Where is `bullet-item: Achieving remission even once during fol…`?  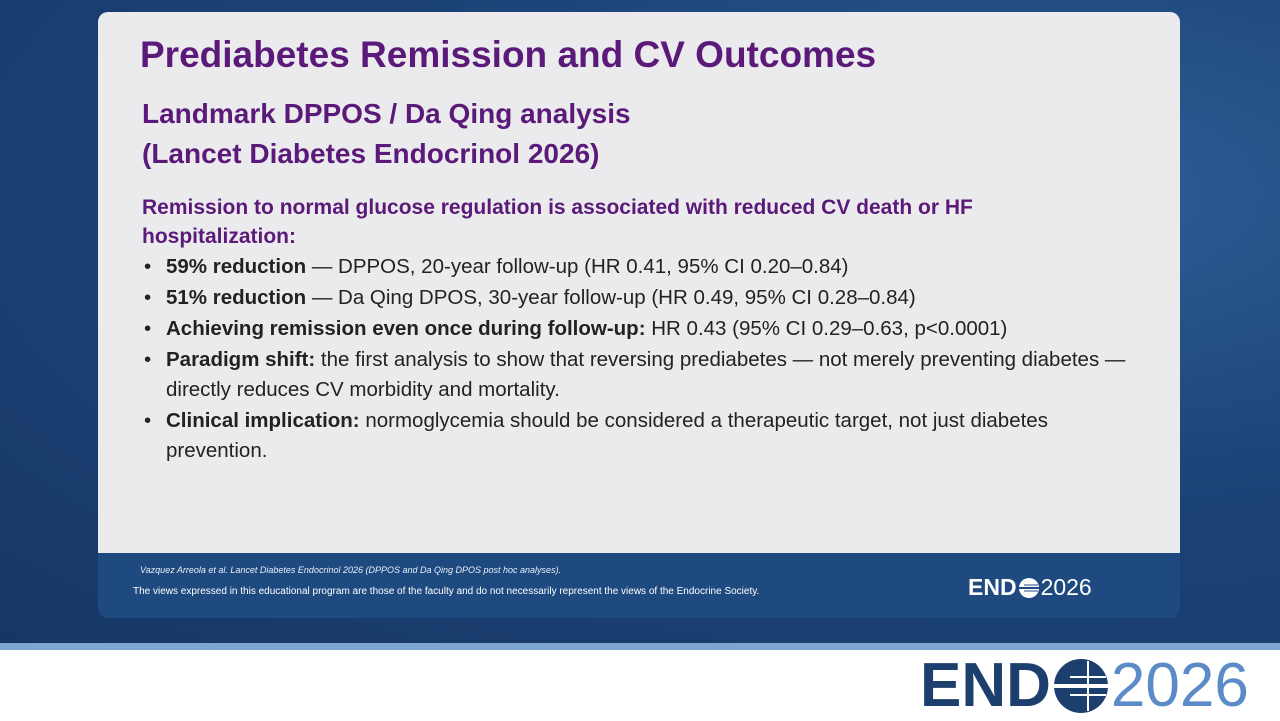 bullet-item: Achieving remission even once during fol… is located at coordinates (637, 329).